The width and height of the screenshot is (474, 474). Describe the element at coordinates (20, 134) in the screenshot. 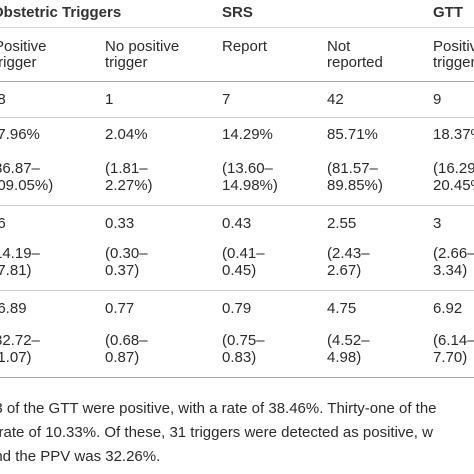

I see `table-cell: 97.96%` at that location.